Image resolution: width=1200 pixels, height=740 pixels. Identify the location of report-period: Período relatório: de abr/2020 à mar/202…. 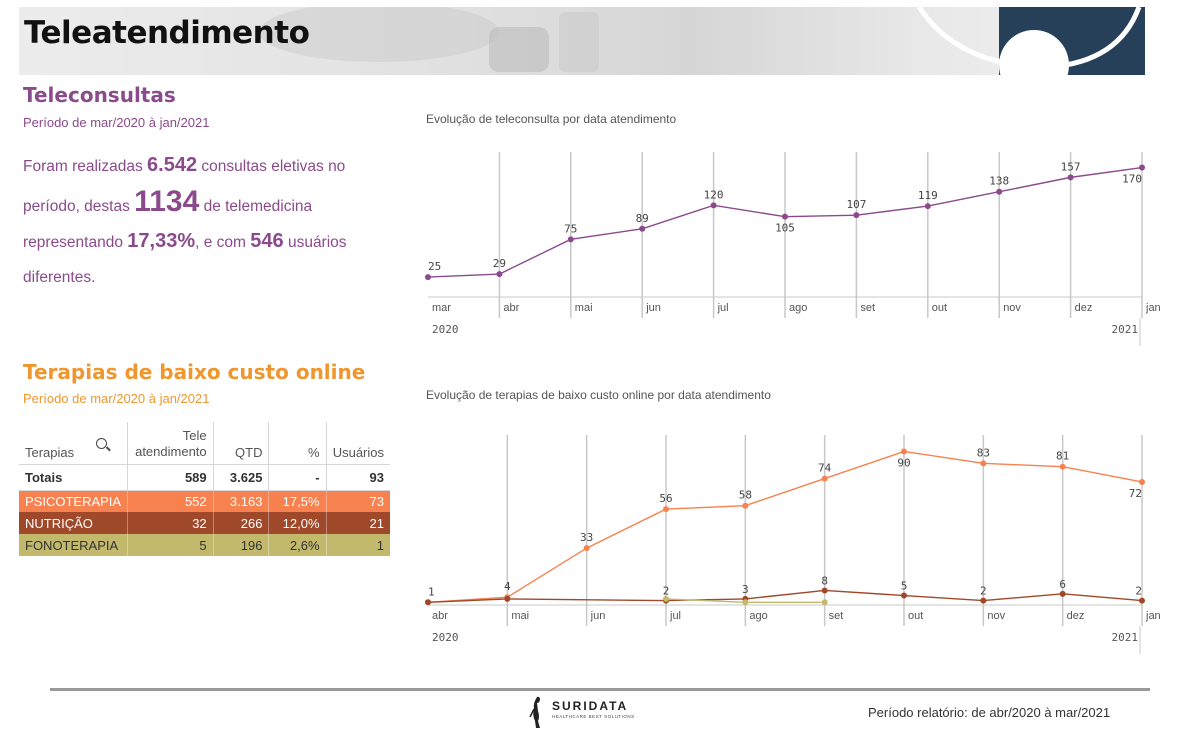
(989, 712).